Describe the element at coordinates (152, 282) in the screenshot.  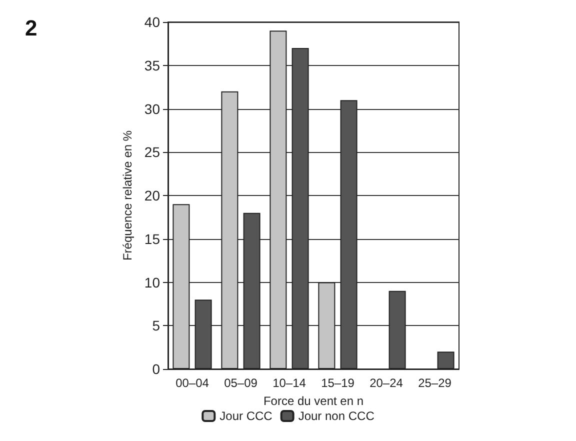
I see `y-tick-label: 10` at that location.